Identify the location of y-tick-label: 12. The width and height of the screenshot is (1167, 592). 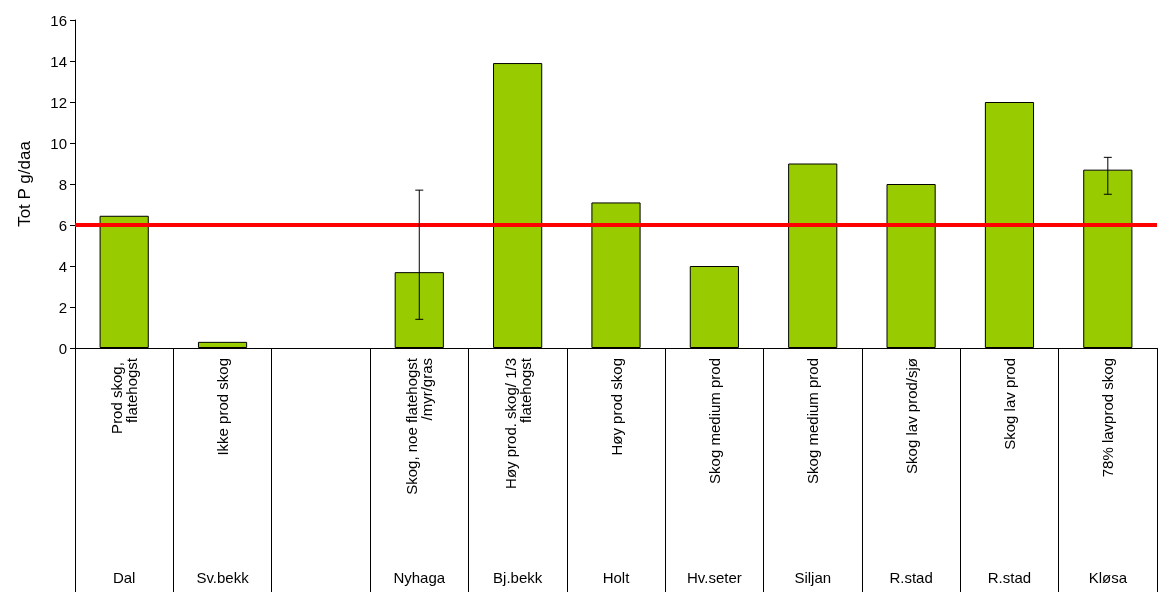
(58, 102).